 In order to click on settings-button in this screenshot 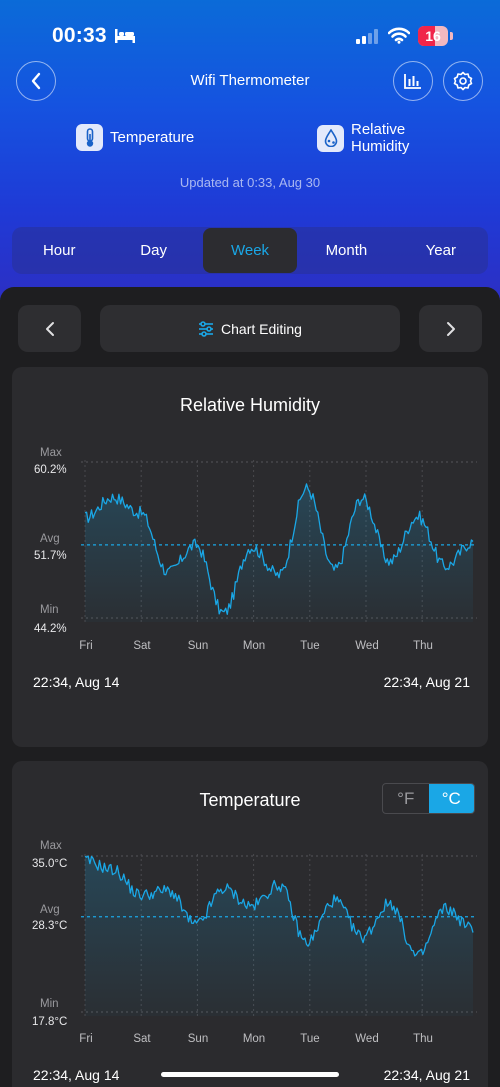, I will do `click(463, 81)`.